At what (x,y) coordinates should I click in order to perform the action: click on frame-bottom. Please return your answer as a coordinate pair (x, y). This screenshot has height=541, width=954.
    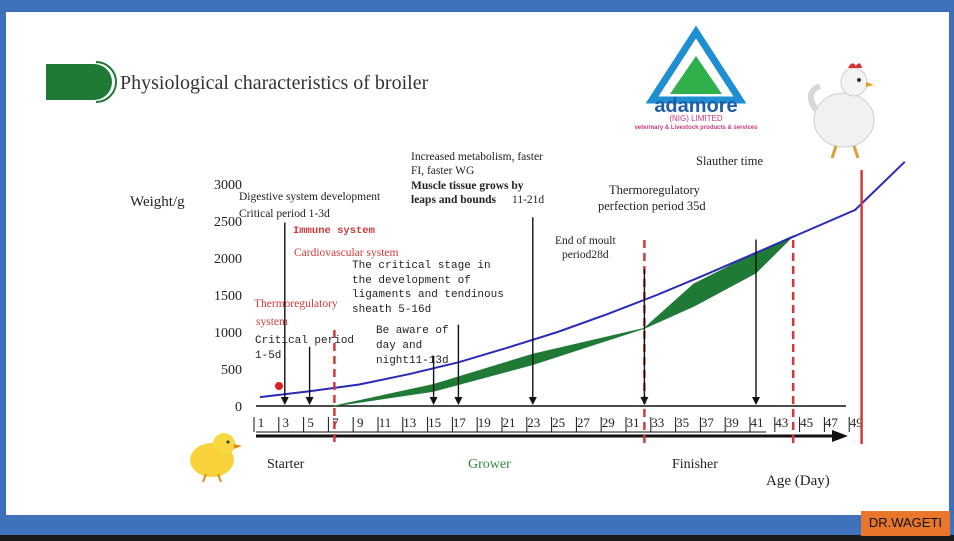
    Looking at the image, I should click on (477, 528).